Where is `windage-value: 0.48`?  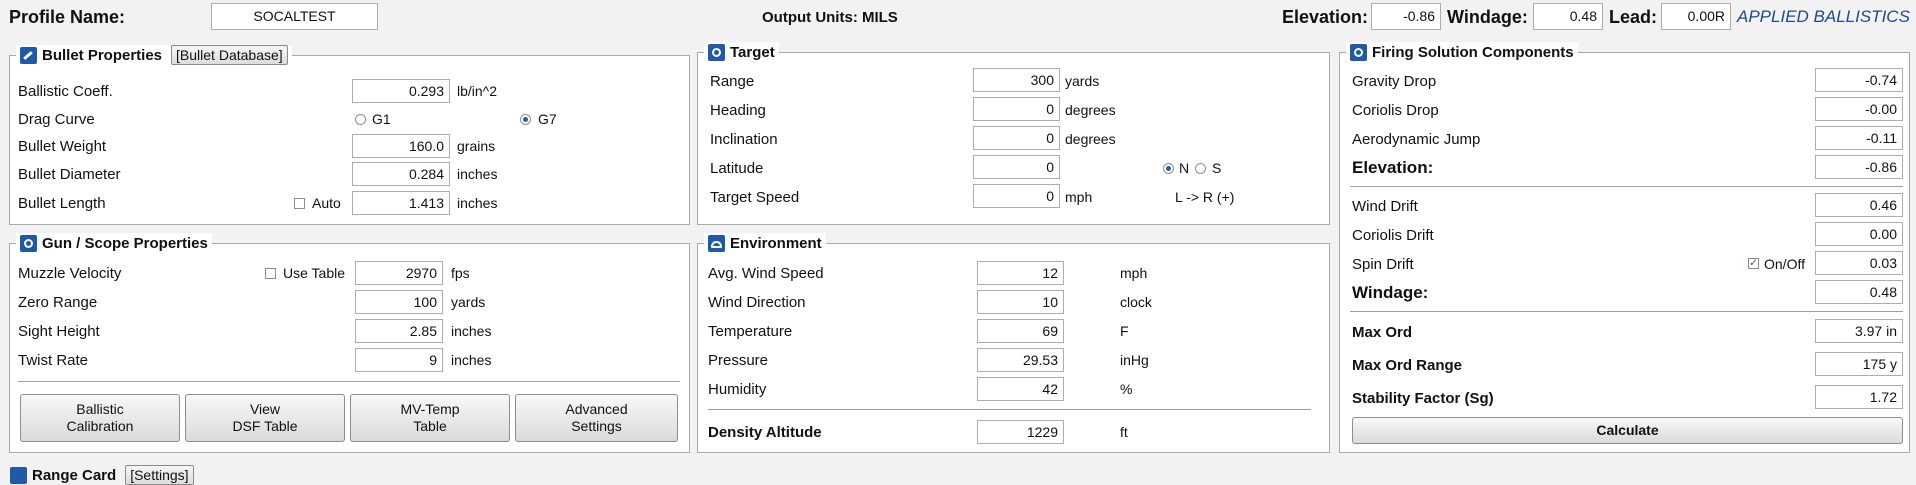
windage-value: 0.48 is located at coordinates (1859, 292).